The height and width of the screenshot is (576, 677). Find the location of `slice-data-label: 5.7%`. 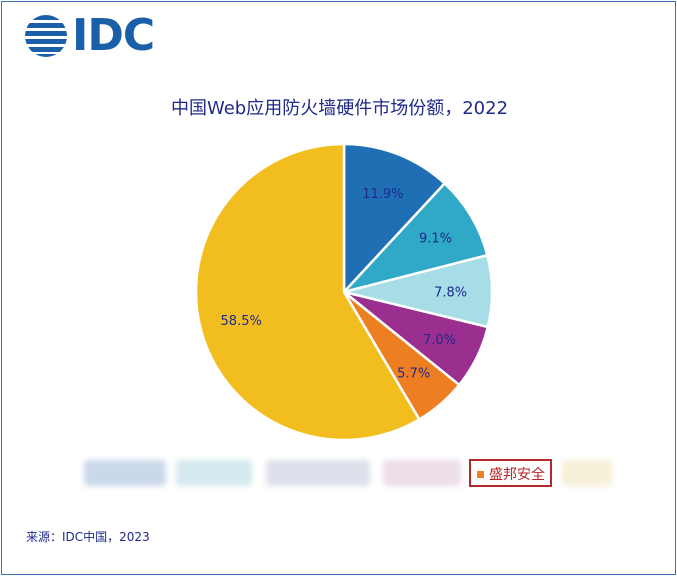

slice-data-label: 5.7% is located at coordinates (413, 374).